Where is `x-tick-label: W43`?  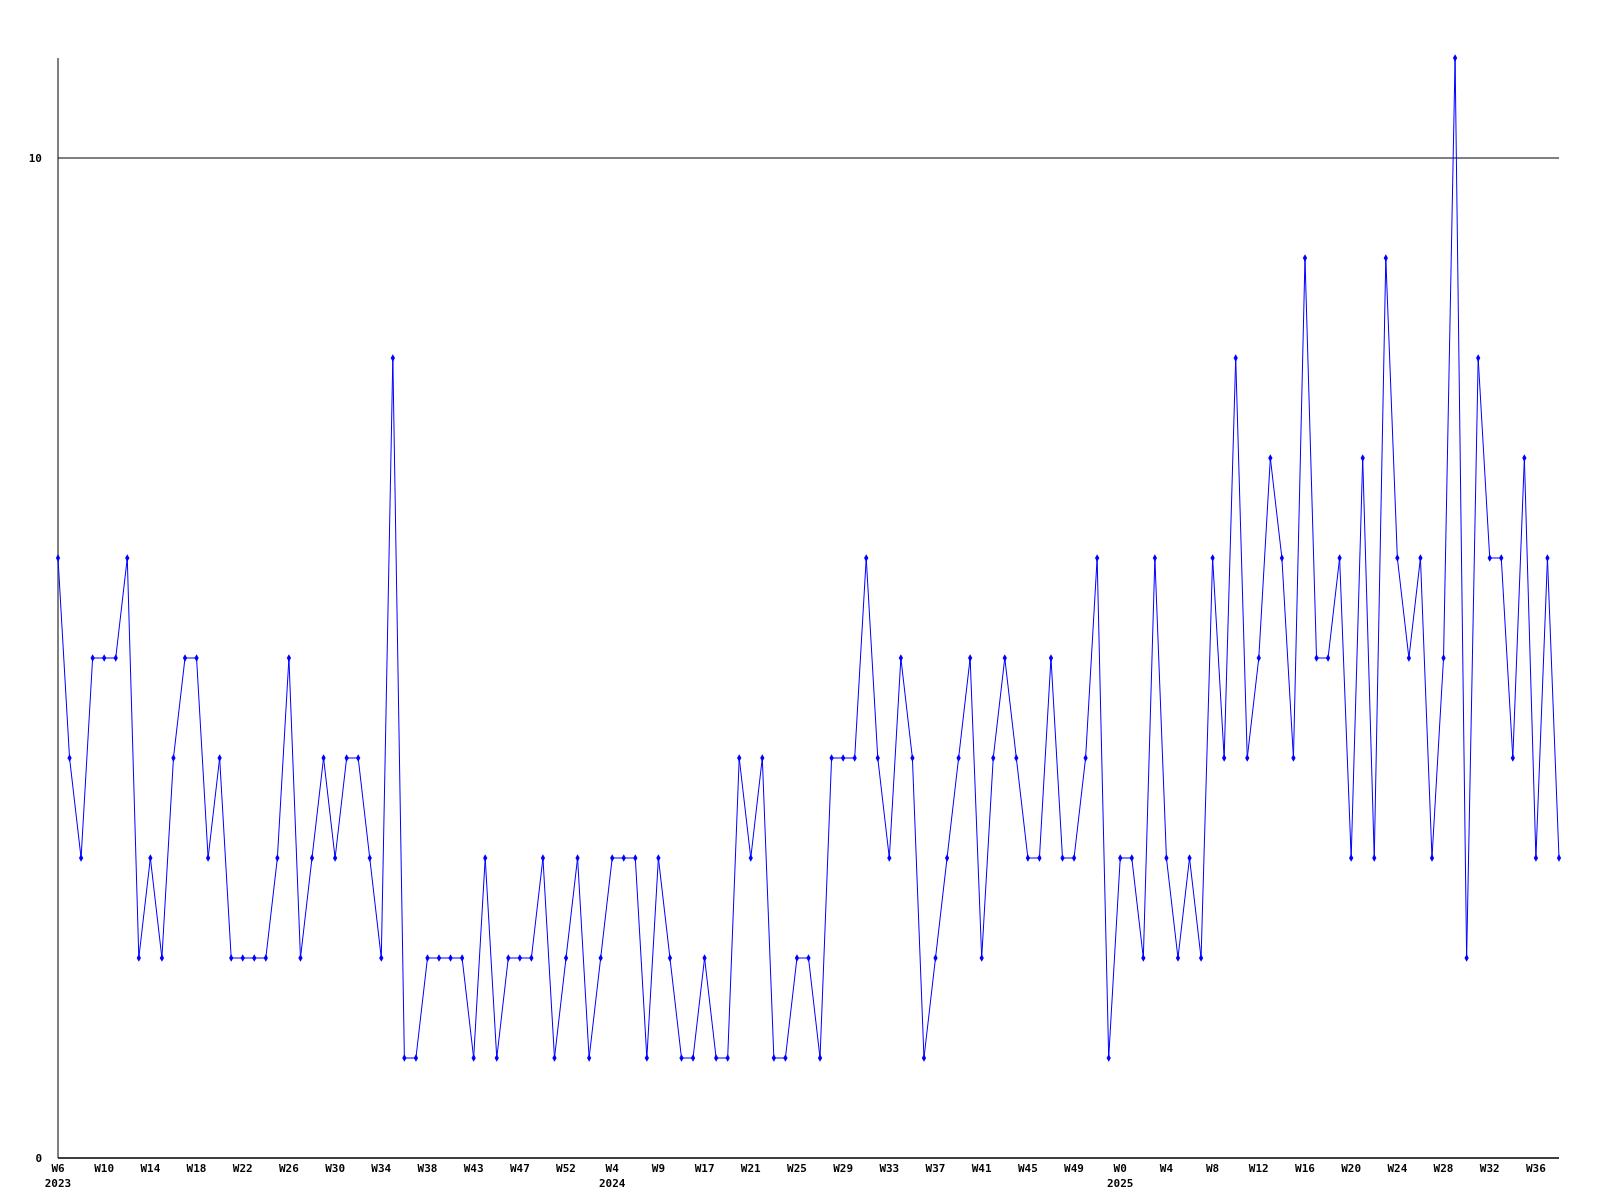
x-tick-label: W43 is located at coordinates (473, 1168).